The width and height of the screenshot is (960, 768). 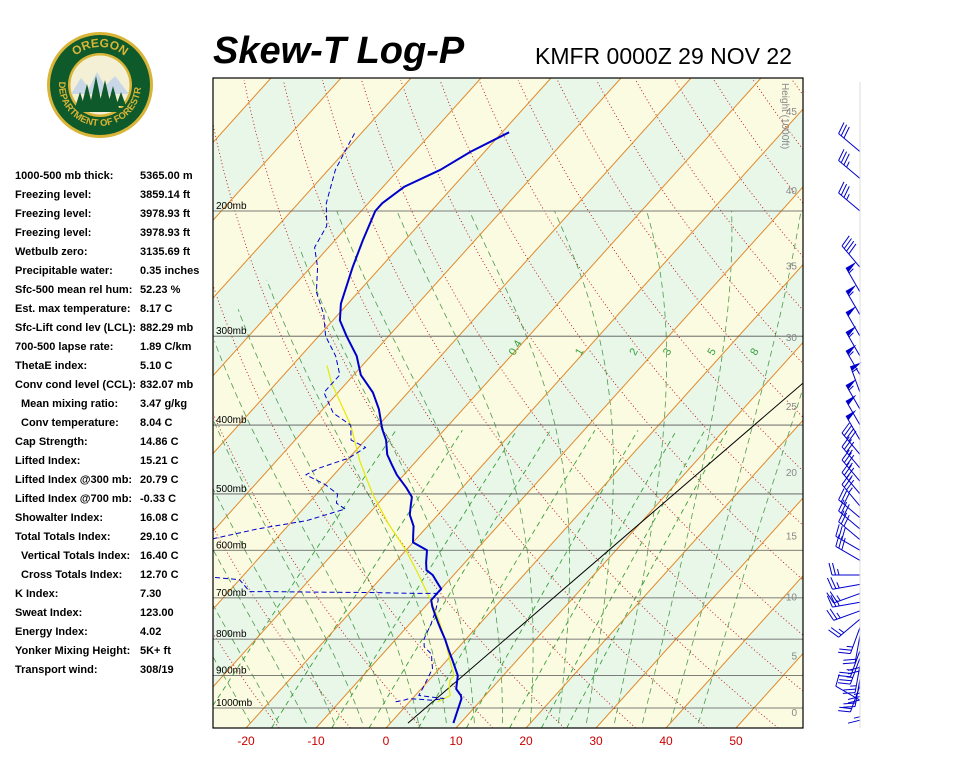 What do you see at coordinates (792, 407) in the screenshot?
I see `height-label: 25` at bounding box center [792, 407].